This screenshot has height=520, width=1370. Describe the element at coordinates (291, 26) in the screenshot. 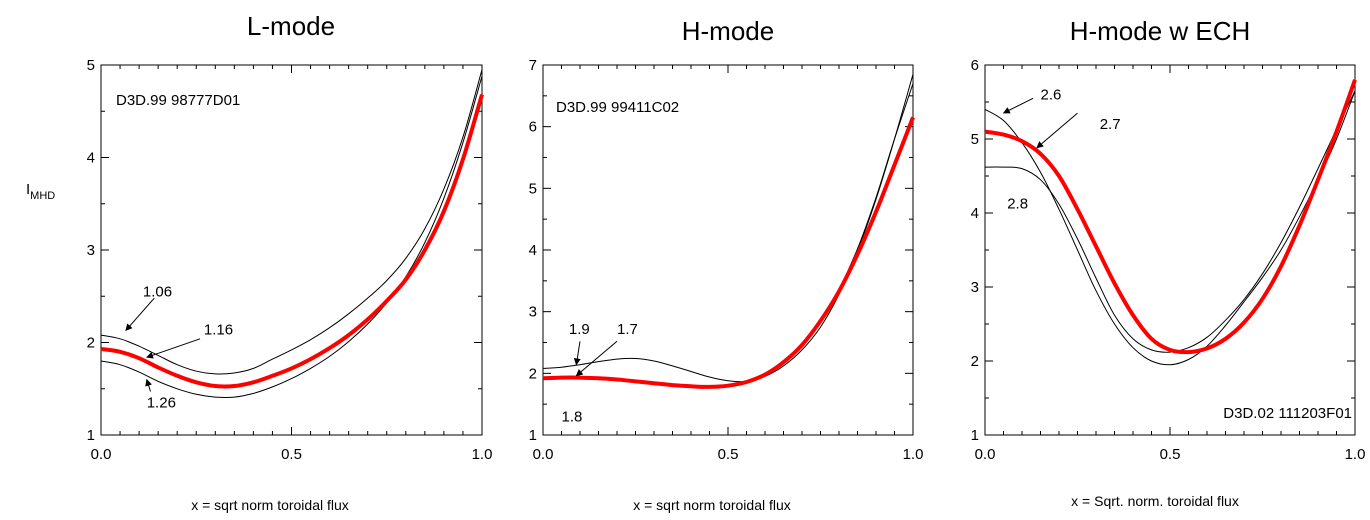

I see `panel-title: L-mode` at that location.